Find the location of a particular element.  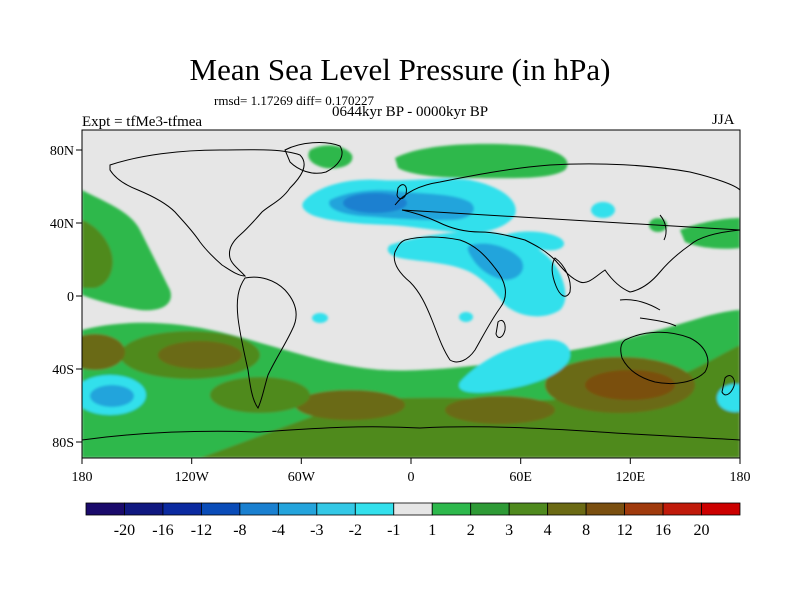

colorbar-label: -2 is located at coordinates (355, 530).